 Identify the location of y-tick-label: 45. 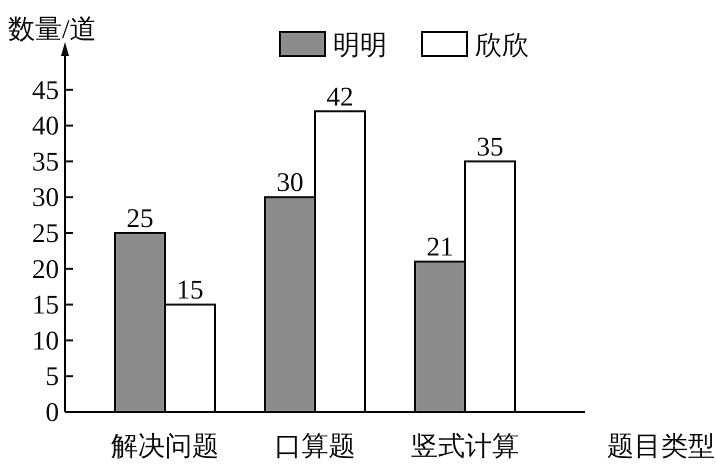
(45, 89).